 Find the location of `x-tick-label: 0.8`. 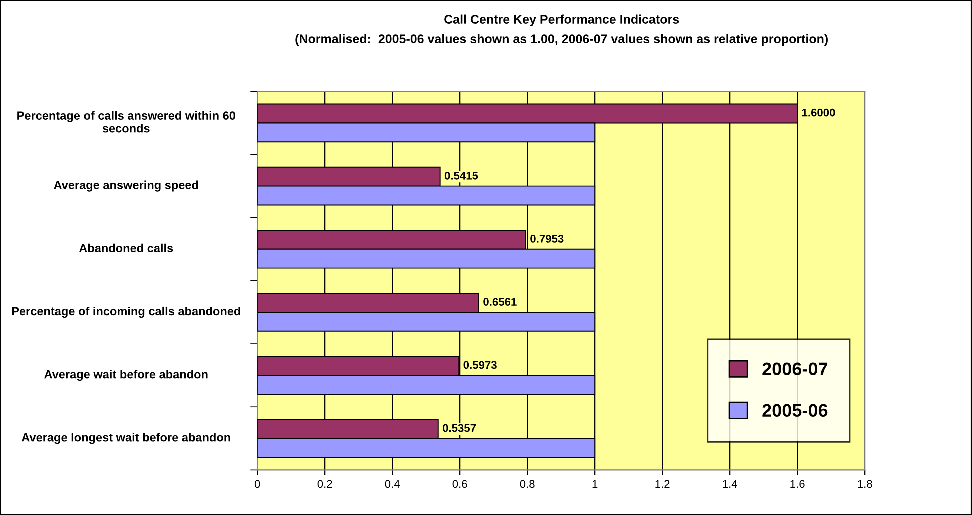

x-tick-label: 0.8 is located at coordinates (527, 484).